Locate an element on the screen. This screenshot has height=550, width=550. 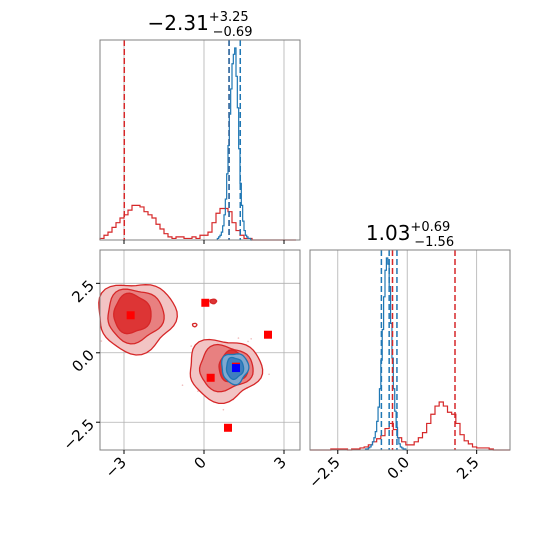
histogram-p1-frame is located at coordinates (200, 140).